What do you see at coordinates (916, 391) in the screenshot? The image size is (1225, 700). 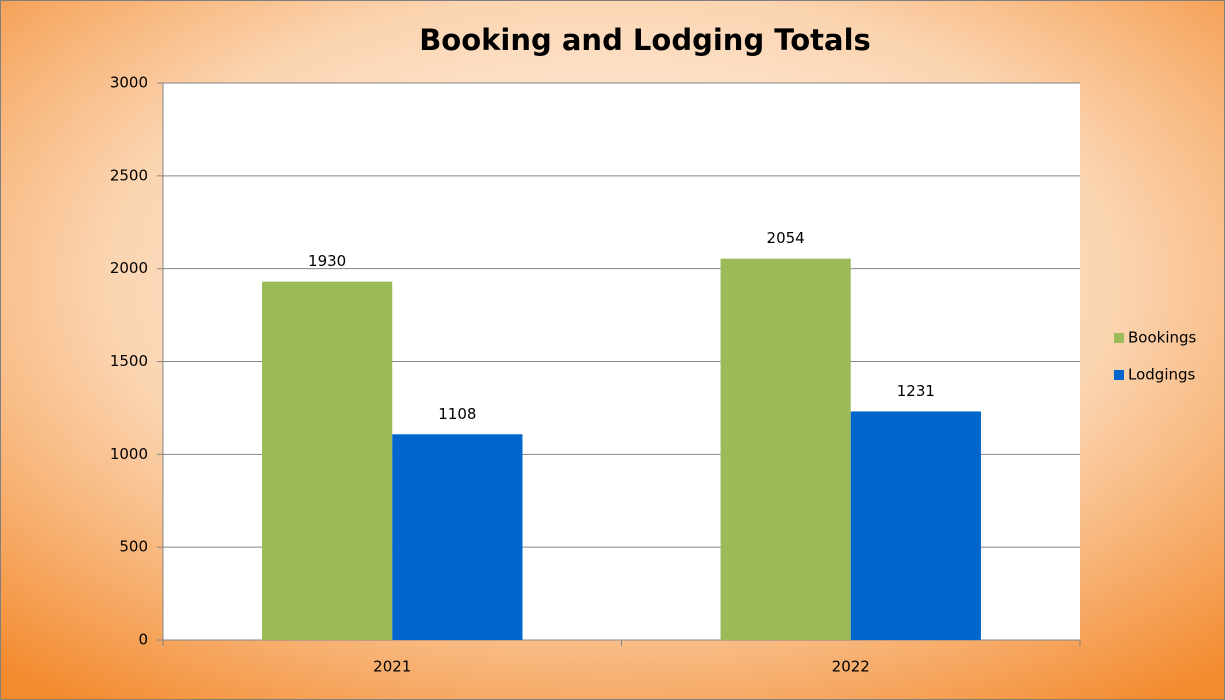 I see `data-label: 1231` at bounding box center [916, 391].